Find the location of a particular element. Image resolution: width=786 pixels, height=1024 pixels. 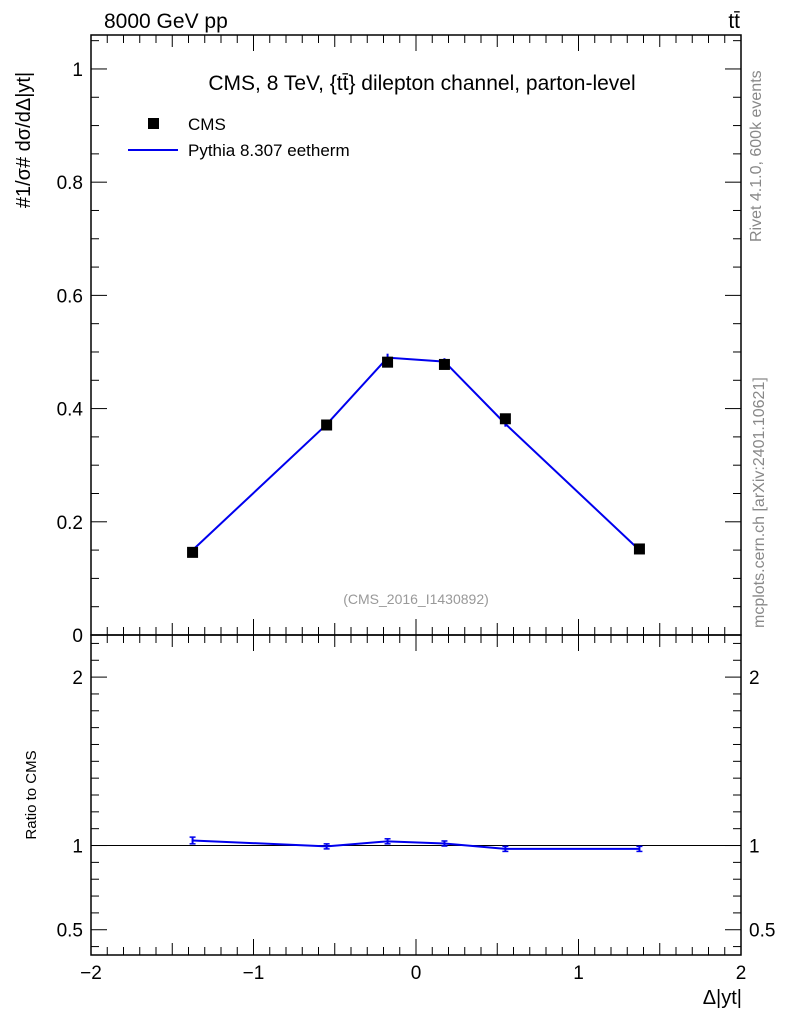

process-label: tt̄ is located at coordinates (734, 21).